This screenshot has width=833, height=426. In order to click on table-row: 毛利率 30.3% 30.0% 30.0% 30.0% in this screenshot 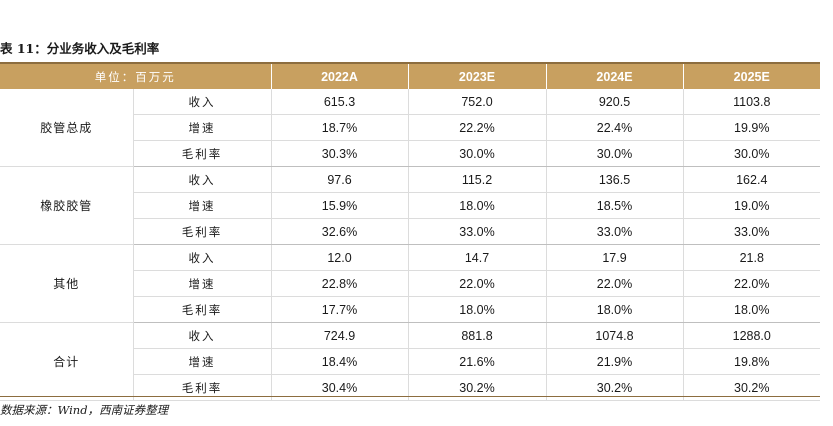, I will do `click(410, 153)`.